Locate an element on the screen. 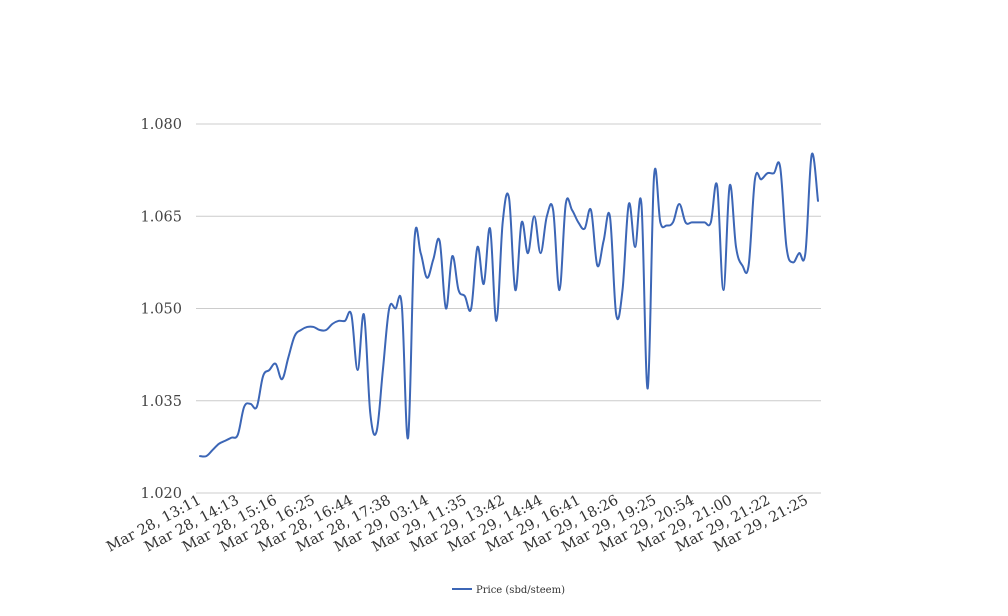 The image size is (1008, 616). y-tick-label: 1.020 is located at coordinates (161, 494).